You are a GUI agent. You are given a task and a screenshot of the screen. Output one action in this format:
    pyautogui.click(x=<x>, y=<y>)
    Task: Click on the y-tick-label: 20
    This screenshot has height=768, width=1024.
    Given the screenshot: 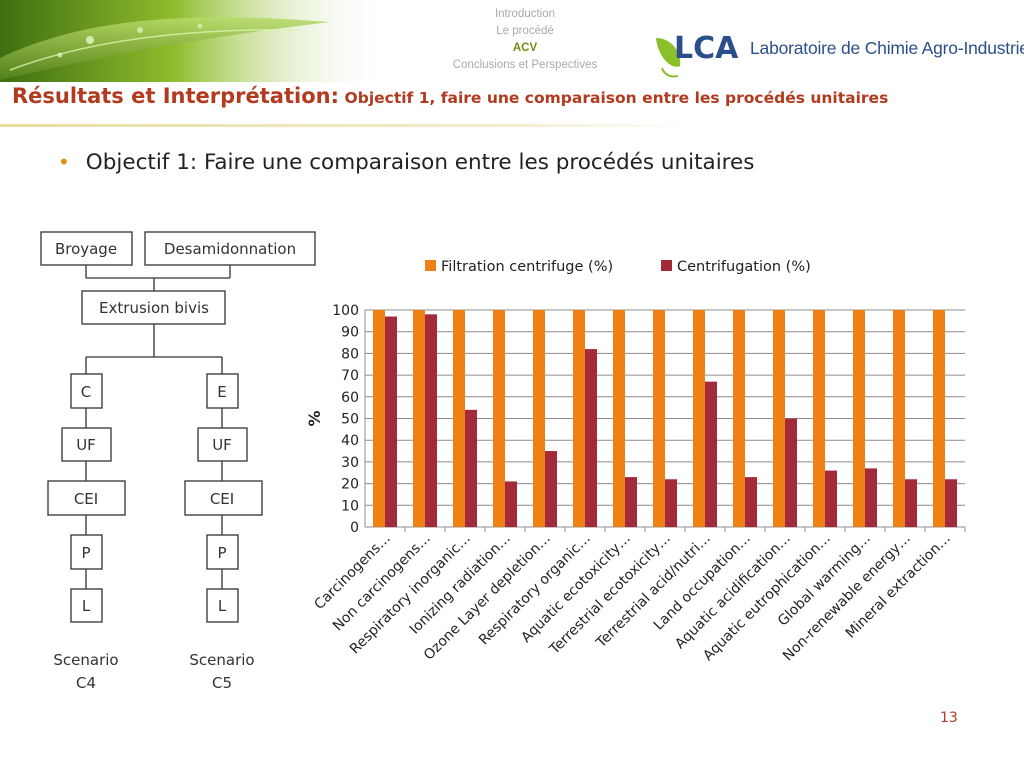 What is the action you would take?
    pyautogui.click(x=350, y=485)
    